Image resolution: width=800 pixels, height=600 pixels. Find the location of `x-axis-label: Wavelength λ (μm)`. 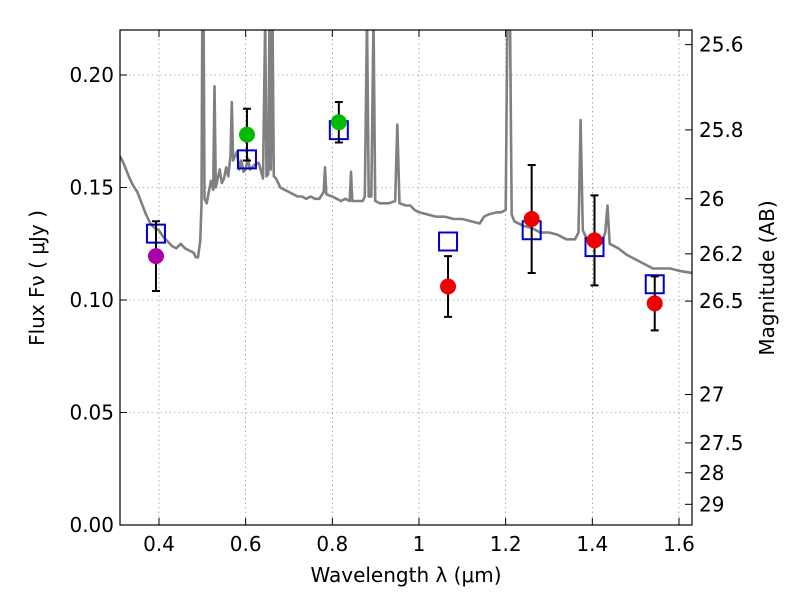

x-axis-label: Wavelength λ (μm) is located at coordinates (405, 575).